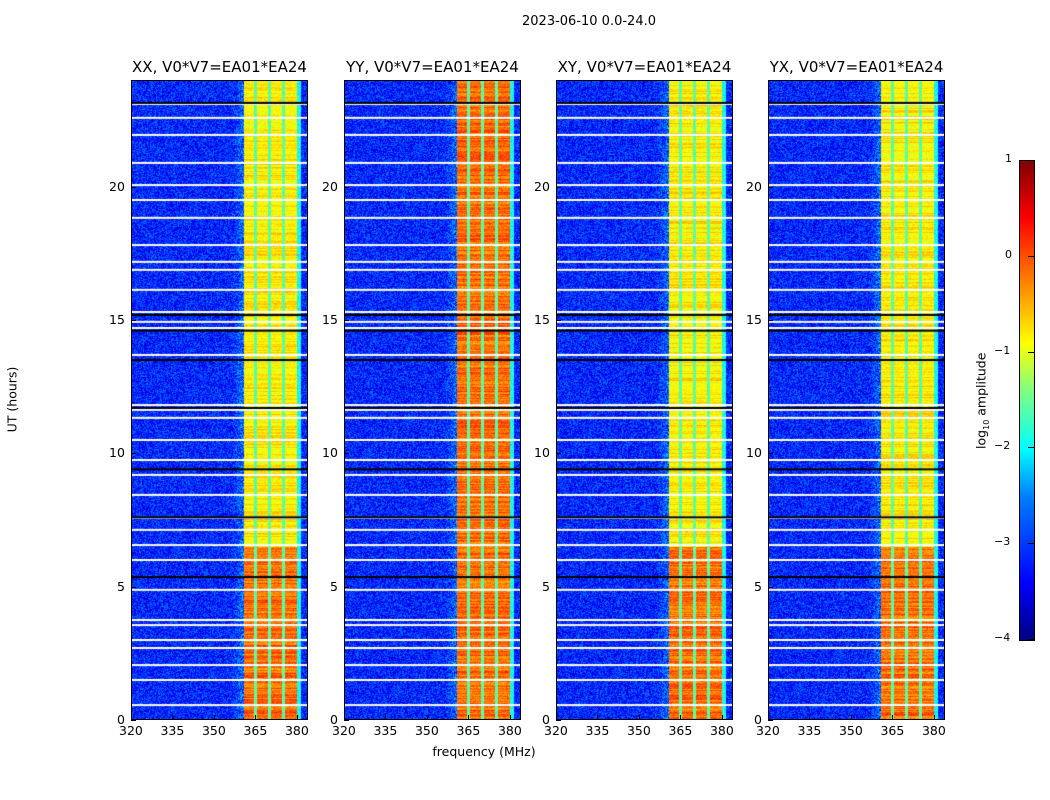 This screenshot has height=800, width=1050. I want to click on panel-title: YY, V0*V7=EA01*EA24, so click(432, 67).